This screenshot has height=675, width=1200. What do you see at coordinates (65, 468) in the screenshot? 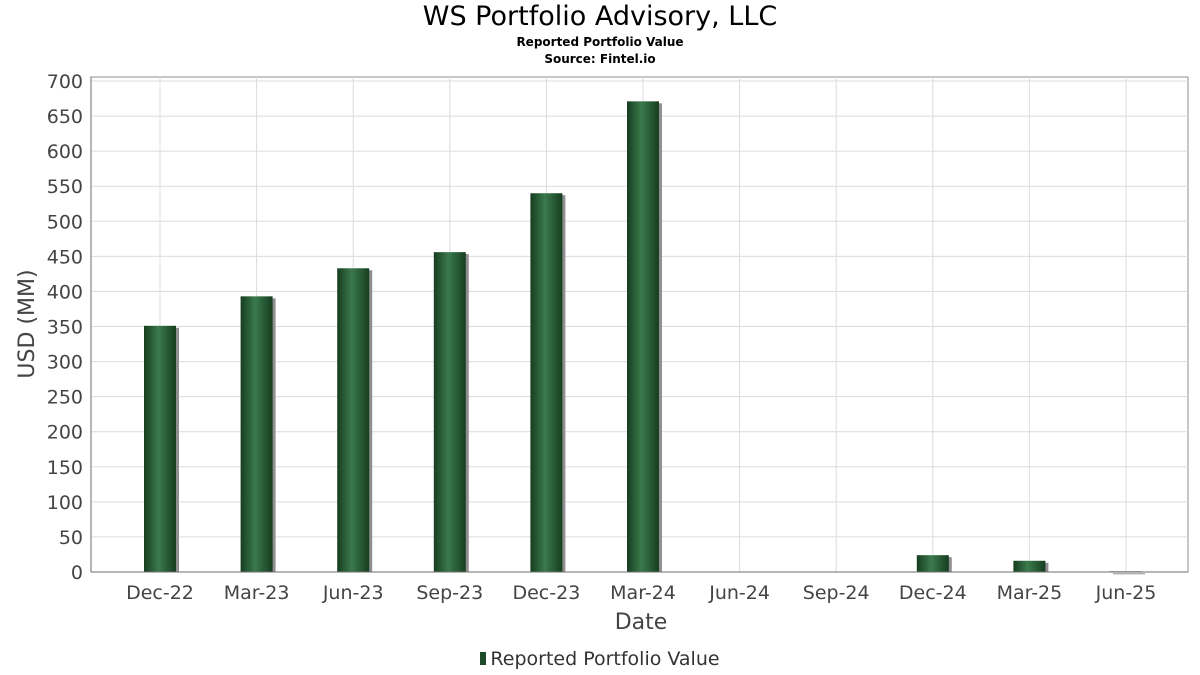
I see `y-tick-label: 150` at bounding box center [65, 468].